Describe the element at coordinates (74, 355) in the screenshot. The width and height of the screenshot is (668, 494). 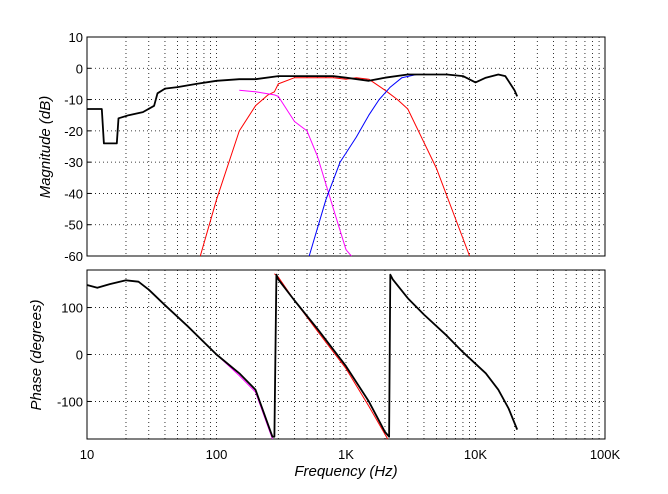
I see `phase-y-ticks: 100 0 -100` at that location.